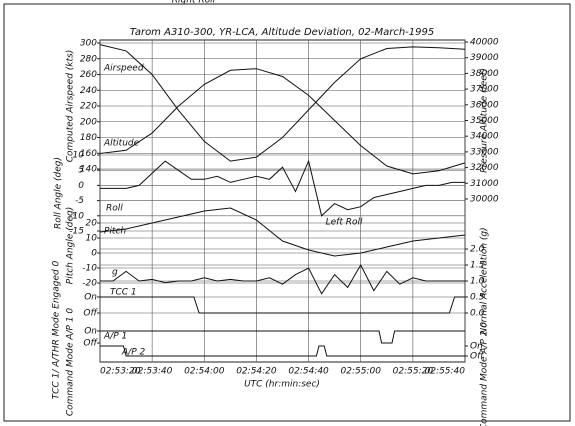 This screenshot has height=426, width=575. I want to click on series-label: g, so click(115, 273).